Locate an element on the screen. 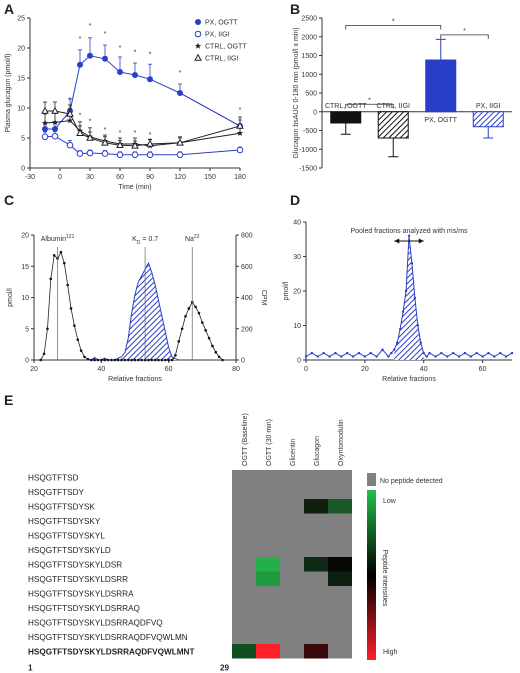 This screenshot has height=673, width=520. e-residue-end: 29 is located at coordinates (225, 668).